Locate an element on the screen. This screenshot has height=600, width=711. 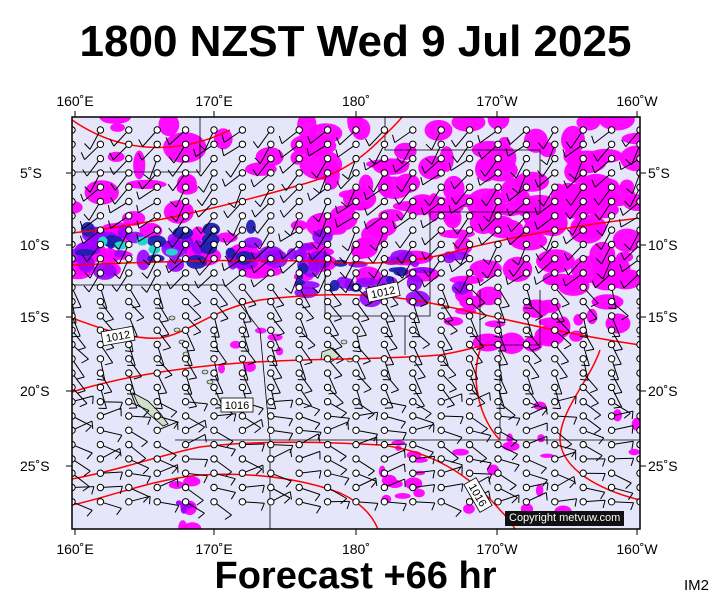
lon-label-bottom: 170˚E is located at coordinates (214, 549).